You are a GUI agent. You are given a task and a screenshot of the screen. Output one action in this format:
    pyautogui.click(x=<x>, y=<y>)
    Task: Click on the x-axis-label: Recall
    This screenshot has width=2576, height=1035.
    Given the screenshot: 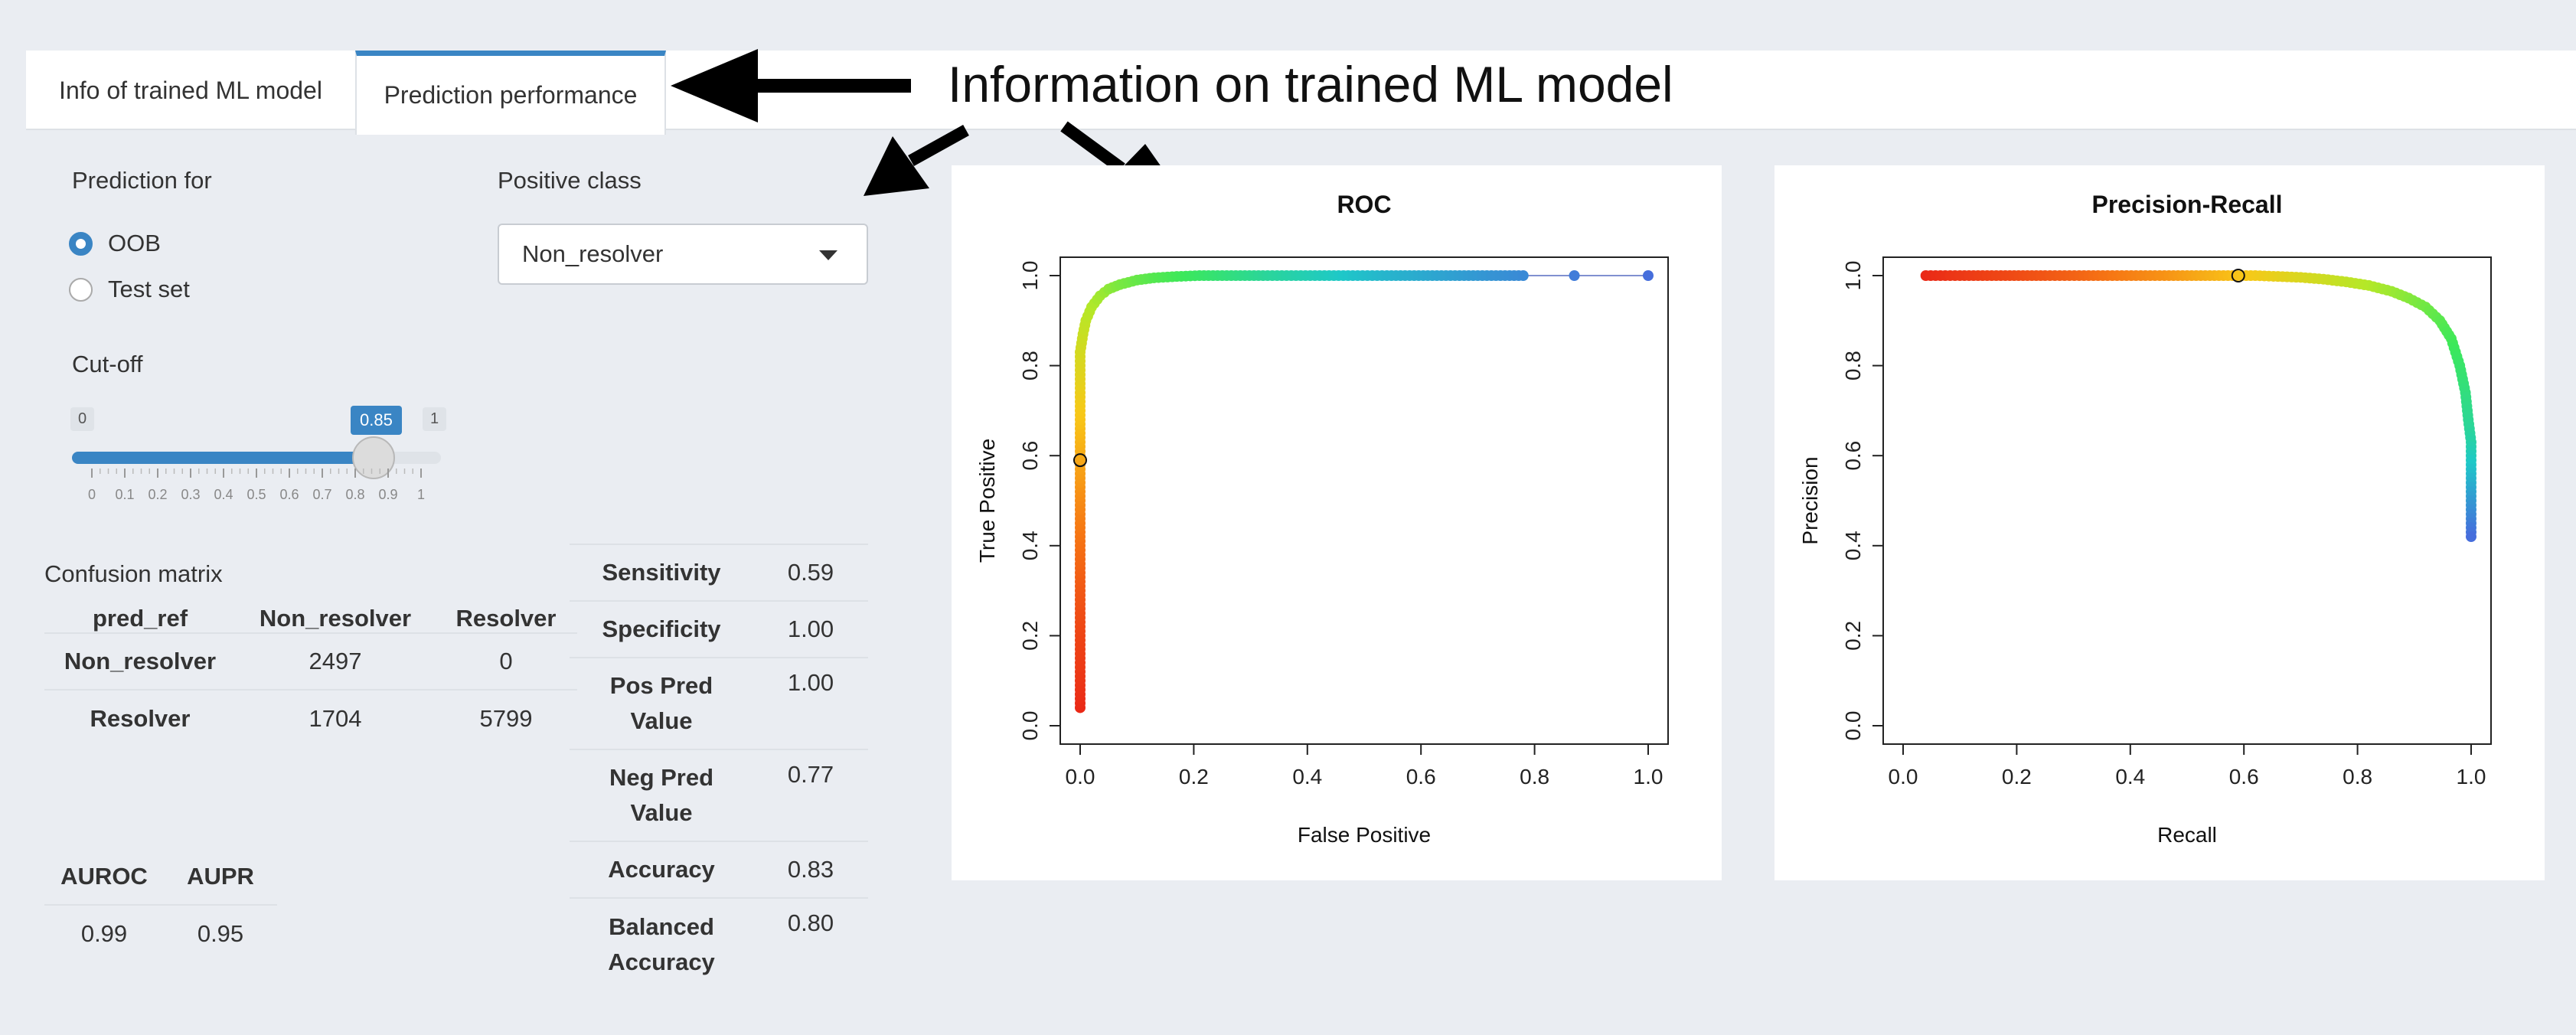 What is the action you would take?
    pyautogui.click(x=2187, y=835)
    